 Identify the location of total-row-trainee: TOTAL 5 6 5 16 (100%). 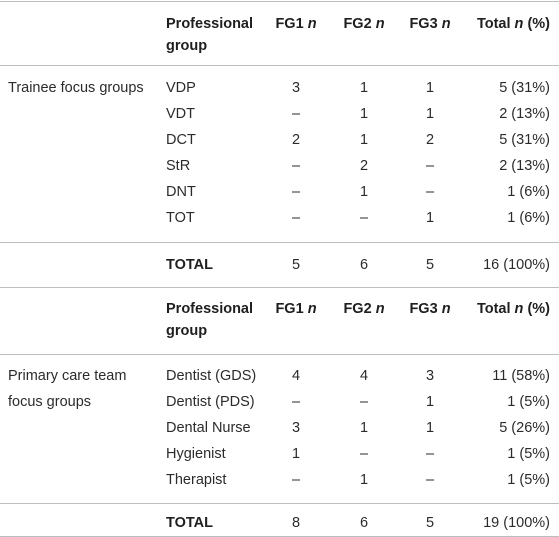
(279, 266).